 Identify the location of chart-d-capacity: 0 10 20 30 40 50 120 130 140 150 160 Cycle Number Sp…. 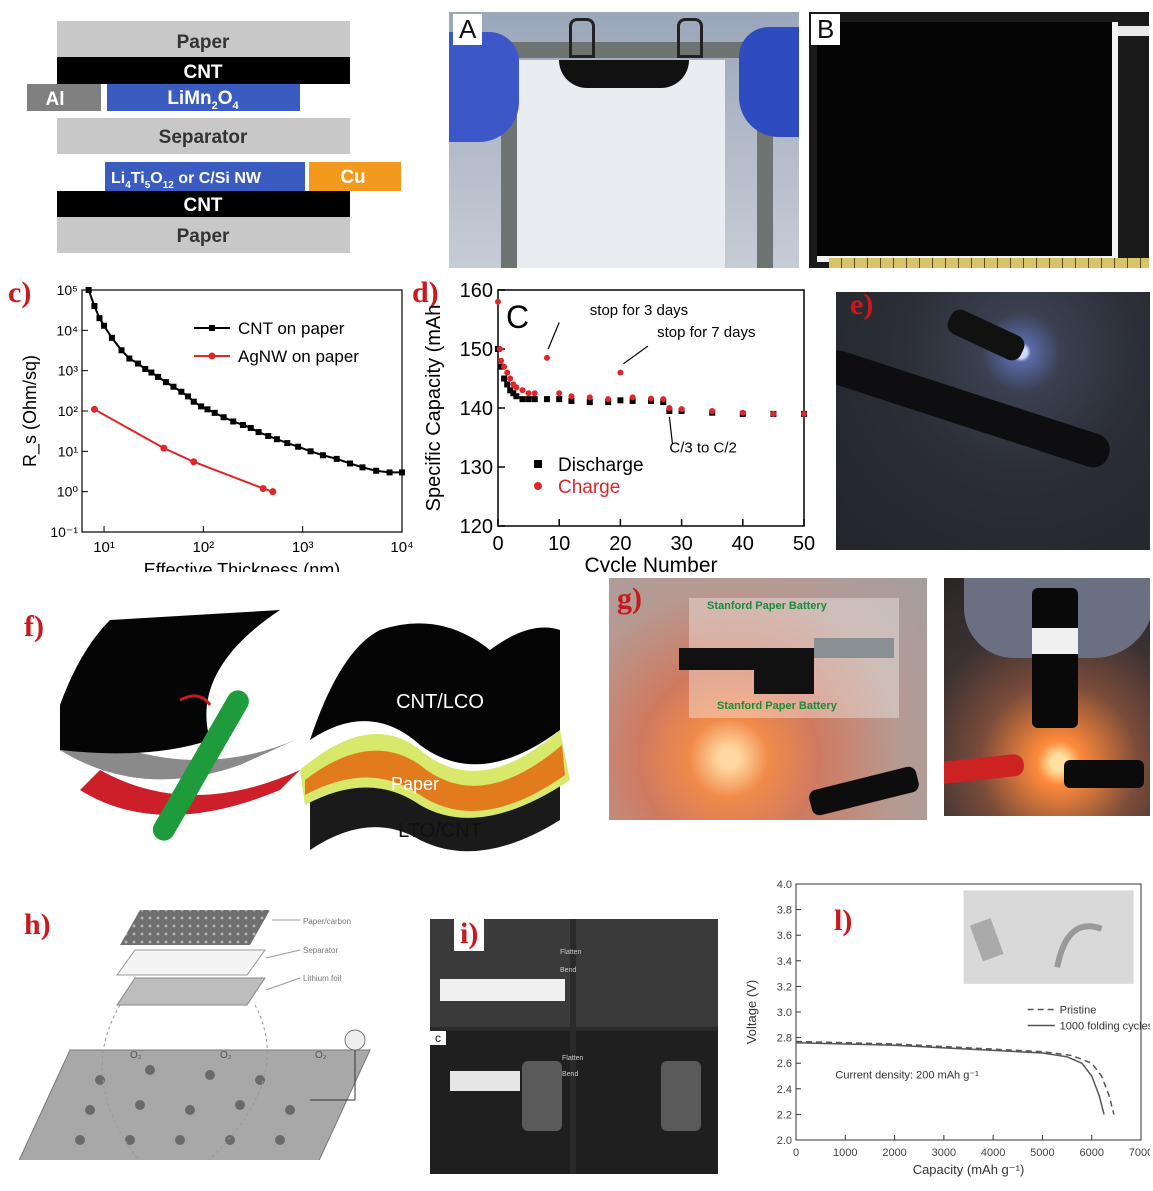
(619, 427).